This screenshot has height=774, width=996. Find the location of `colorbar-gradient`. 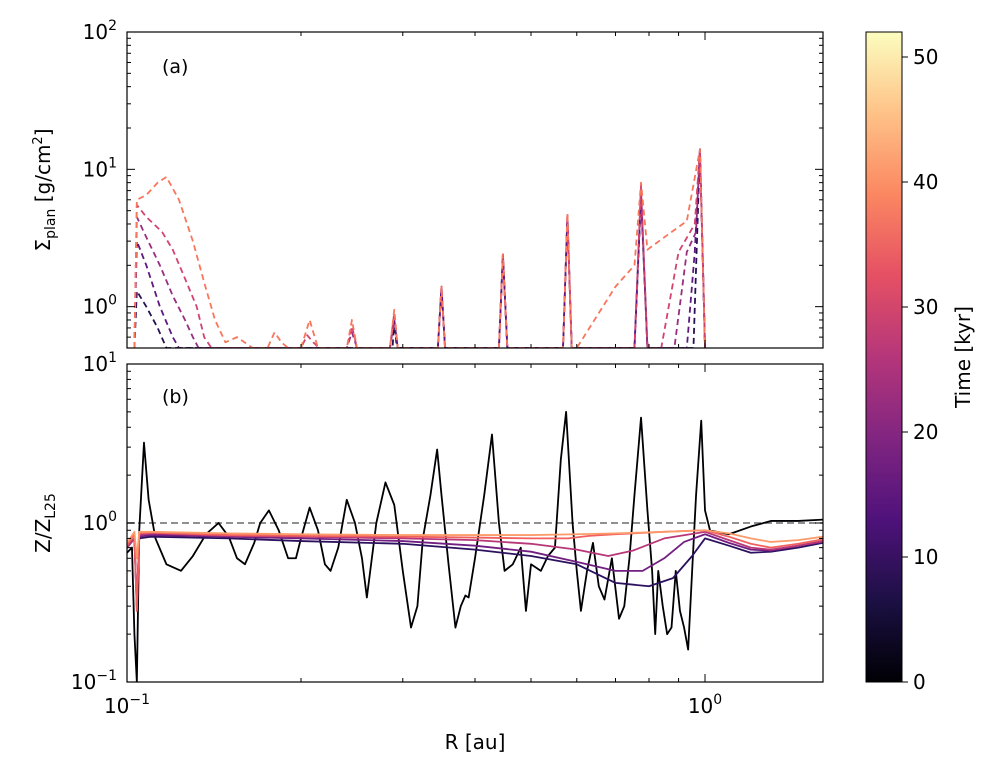

colorbar-gradient is located at coordinates (884, 357).